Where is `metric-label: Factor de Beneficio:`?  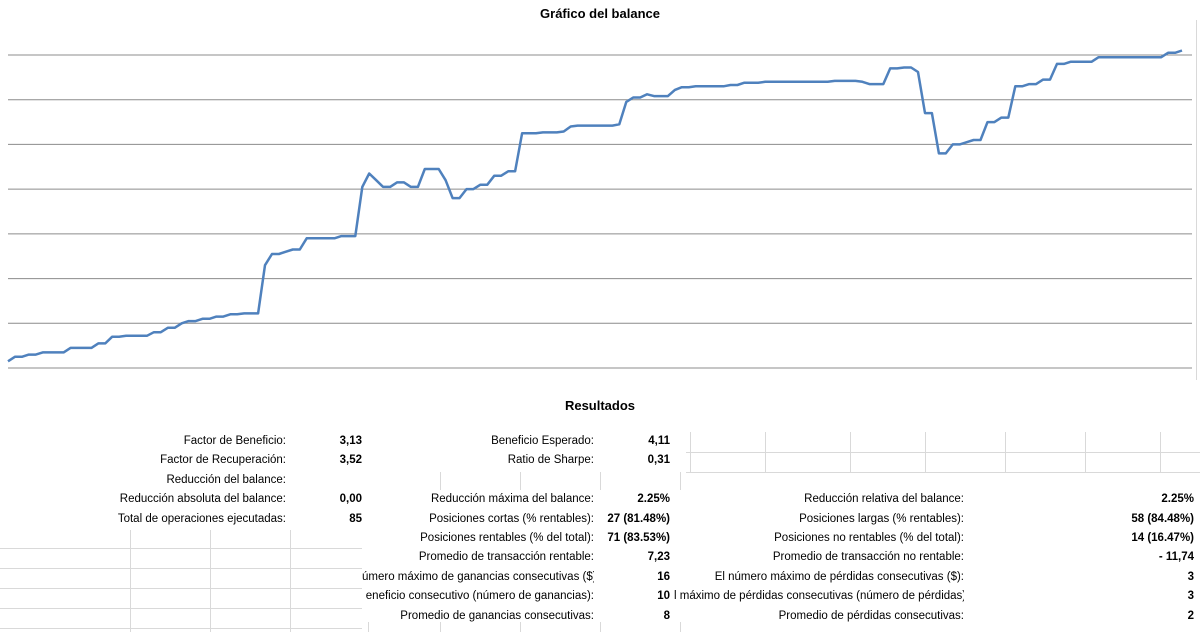 metric-label: Factor de Beneficio: is located at coordinates (234, 441).